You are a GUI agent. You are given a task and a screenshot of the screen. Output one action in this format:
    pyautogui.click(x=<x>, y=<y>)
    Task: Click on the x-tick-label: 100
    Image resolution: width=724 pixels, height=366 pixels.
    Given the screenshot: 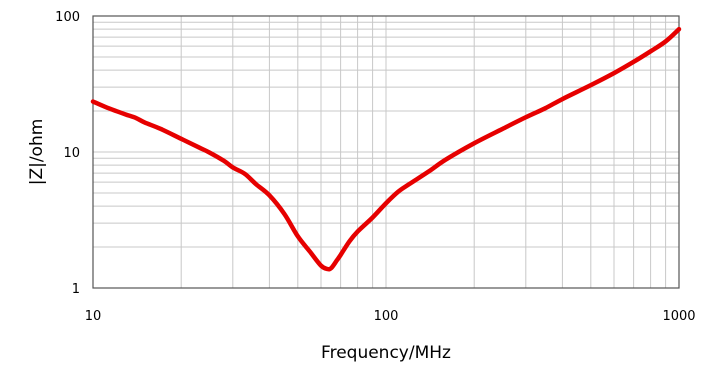 What is the action you would take?
    pyautogui.click(x=386, y=316)
    